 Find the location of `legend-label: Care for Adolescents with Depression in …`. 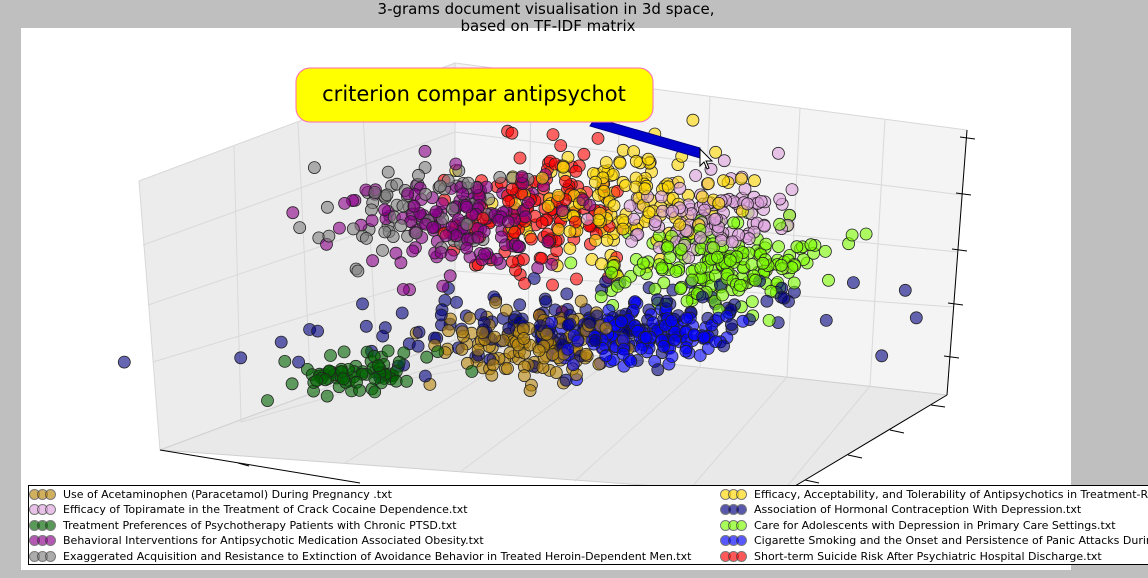

legend-label: Care for Adolescents with Depression in … is located at coordinates (935, 525).